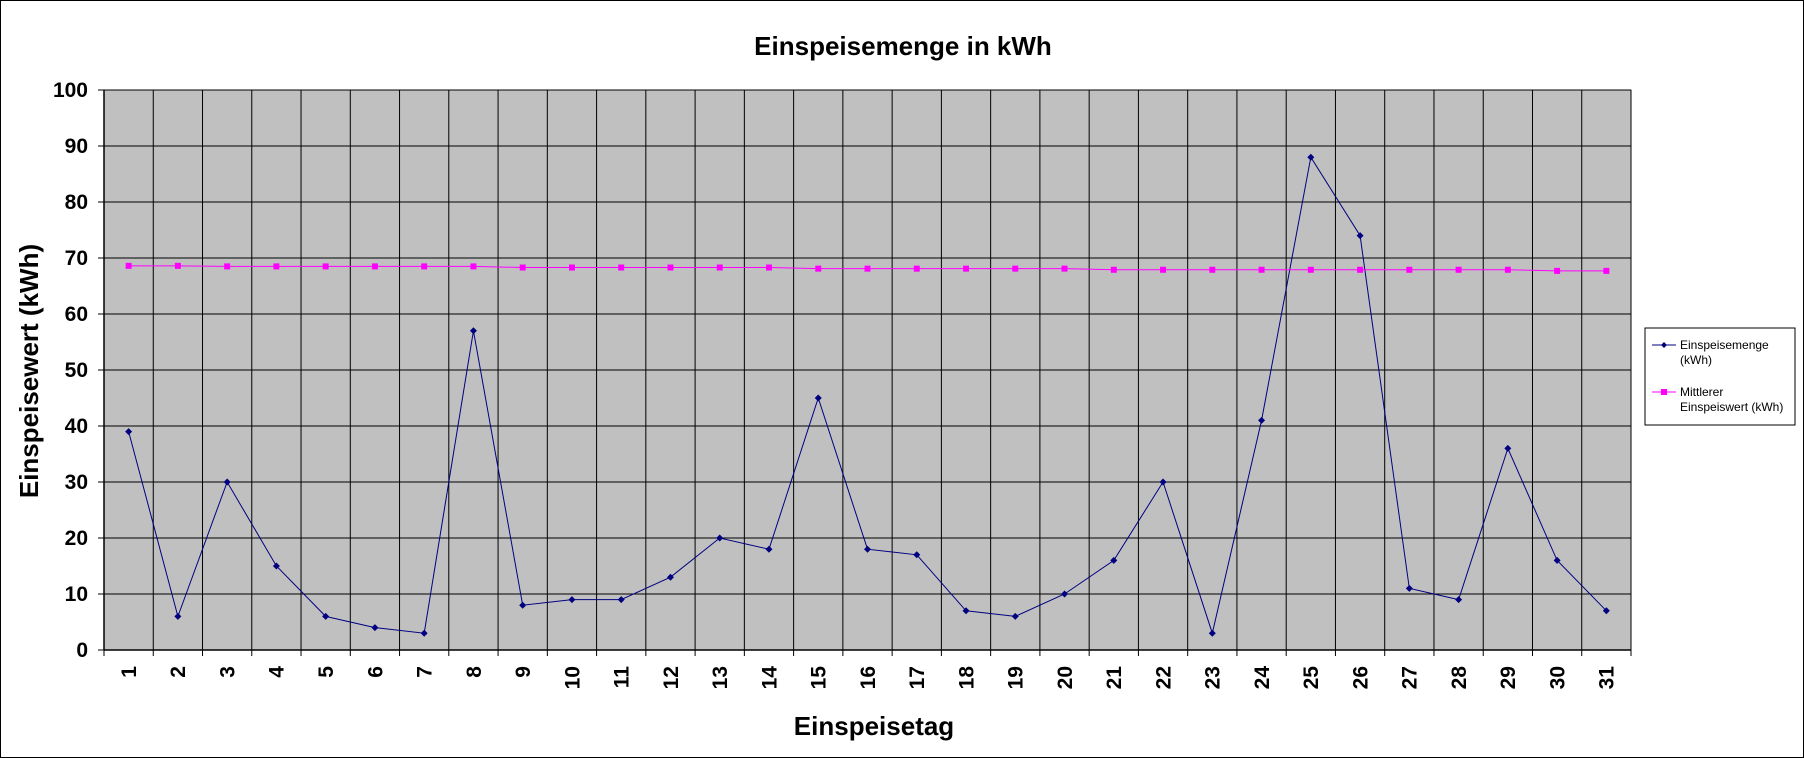 The width and height of the screenshot is (1804, 758). What do you see at coordinates (1459, 678) in the screenshot?
I see `x-tick-label: 28` at bounding box center [1459, 678].